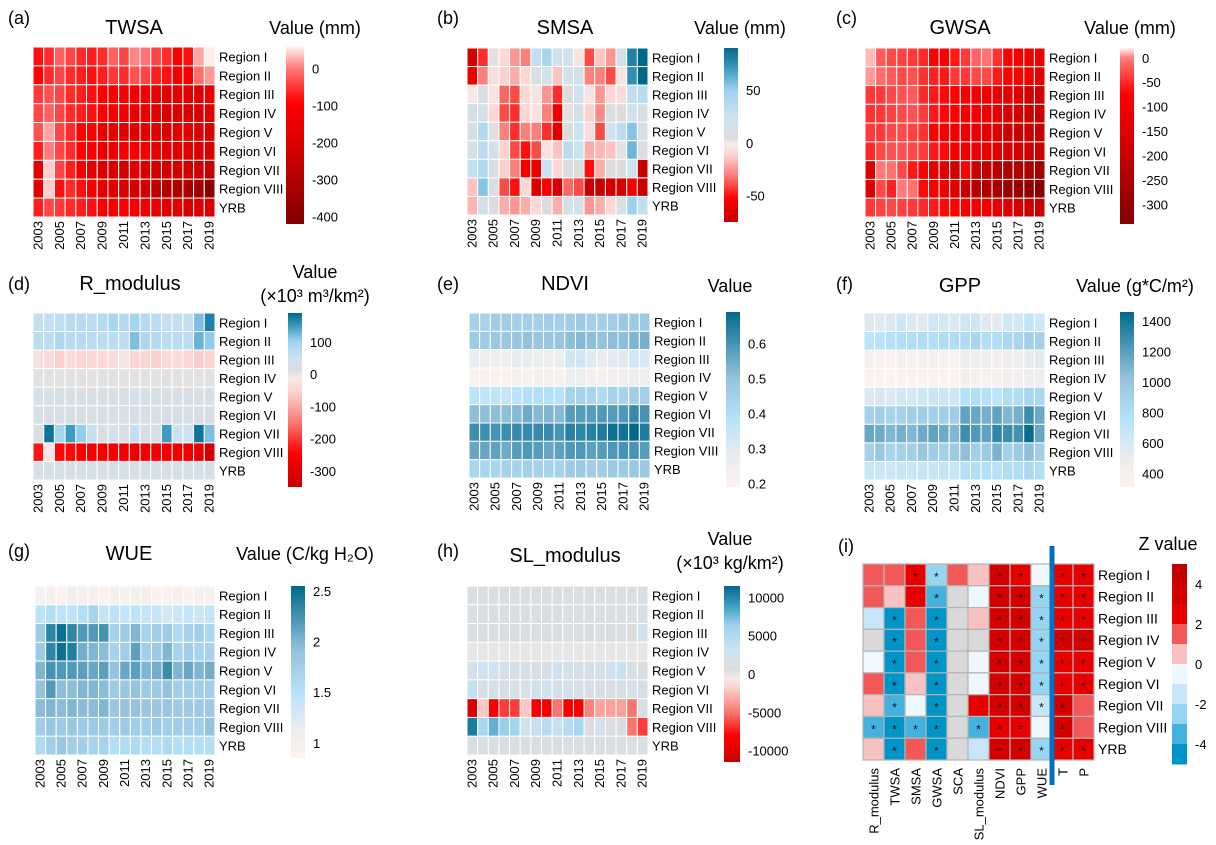 This screenshot has height=845, width=1216. I want to click on legend-title: Value (mm), so click(740, 28).